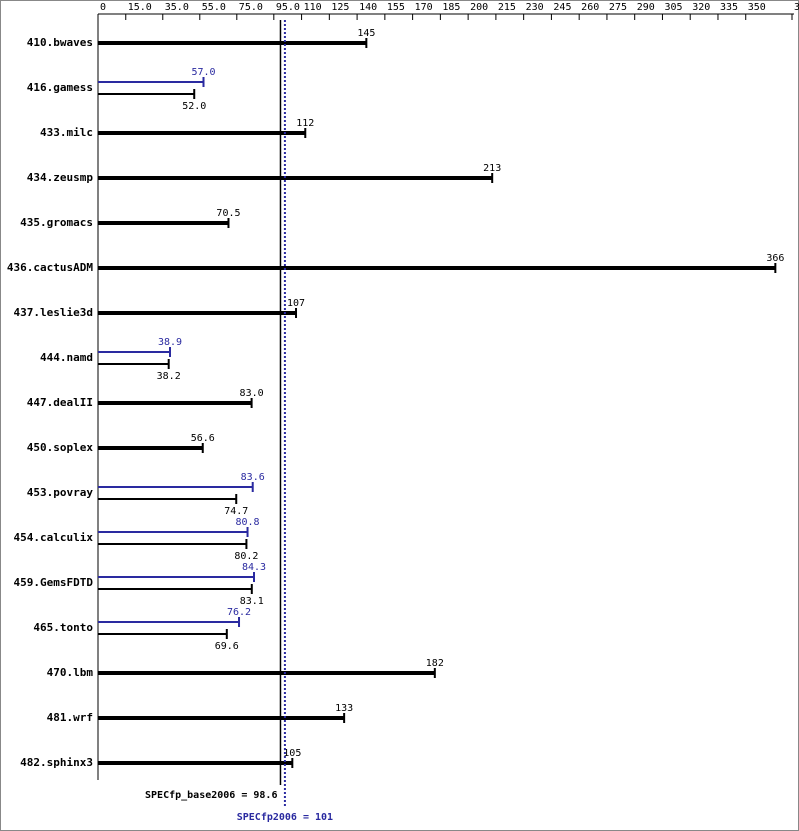 The height and width of the screenshot is (831, 799). What do you see at coordinates (239, 612) in the screenshot?
I see `value-label: 76.2` at bounding box center [239, 612].